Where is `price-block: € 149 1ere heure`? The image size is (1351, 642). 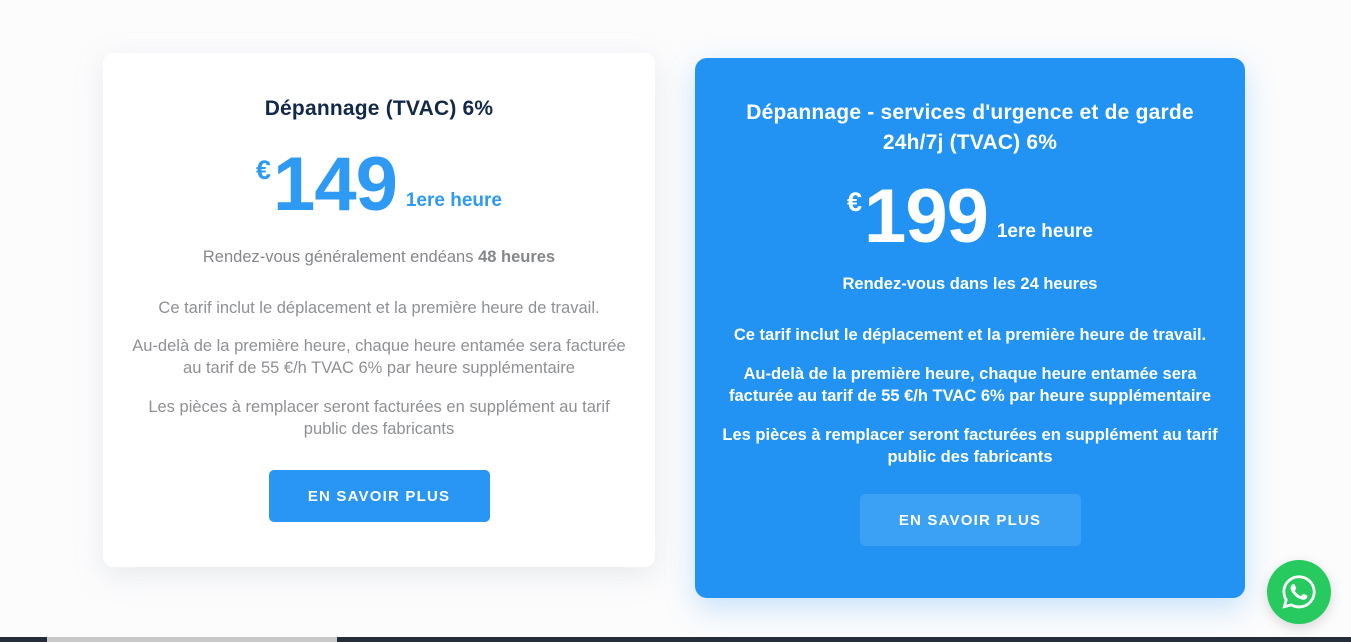
price-block: € 149 1ere heure is located at coordinates (379, 184).